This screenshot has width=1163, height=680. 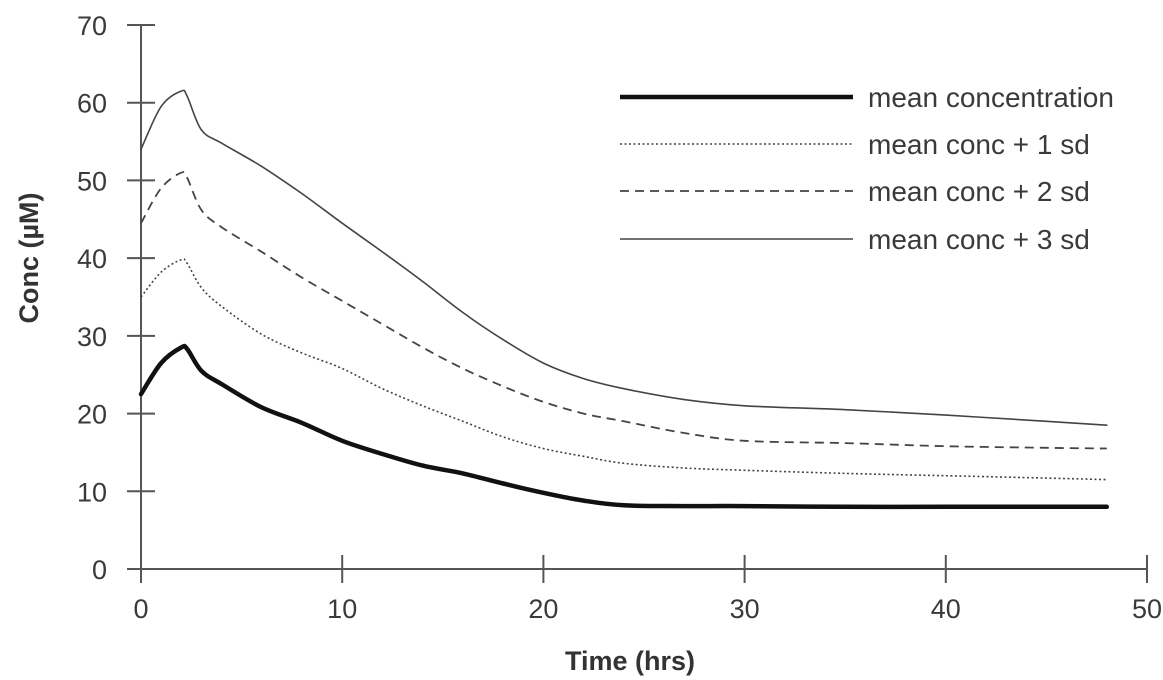 What do you see at coordinates (630, 661) in the screenshot?
I see `x-axis-title: Time (hrs)` at bounding box center [630, 661].